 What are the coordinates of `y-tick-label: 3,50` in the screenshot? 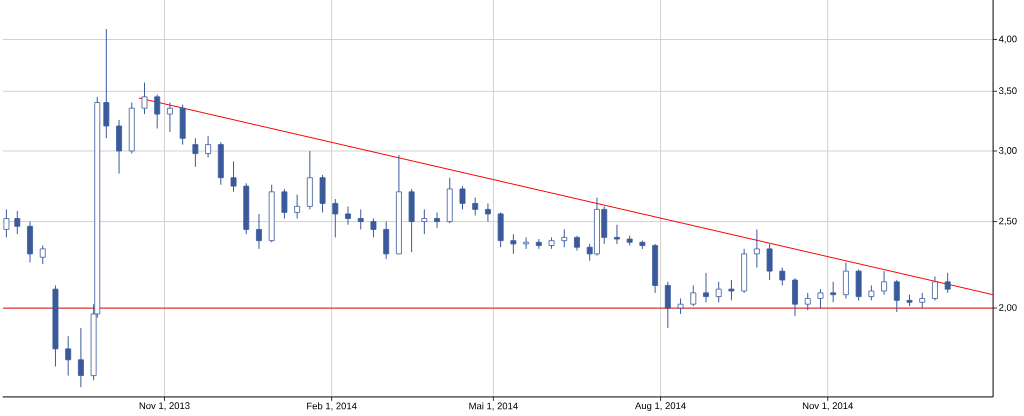 It's located at (1007, 91).